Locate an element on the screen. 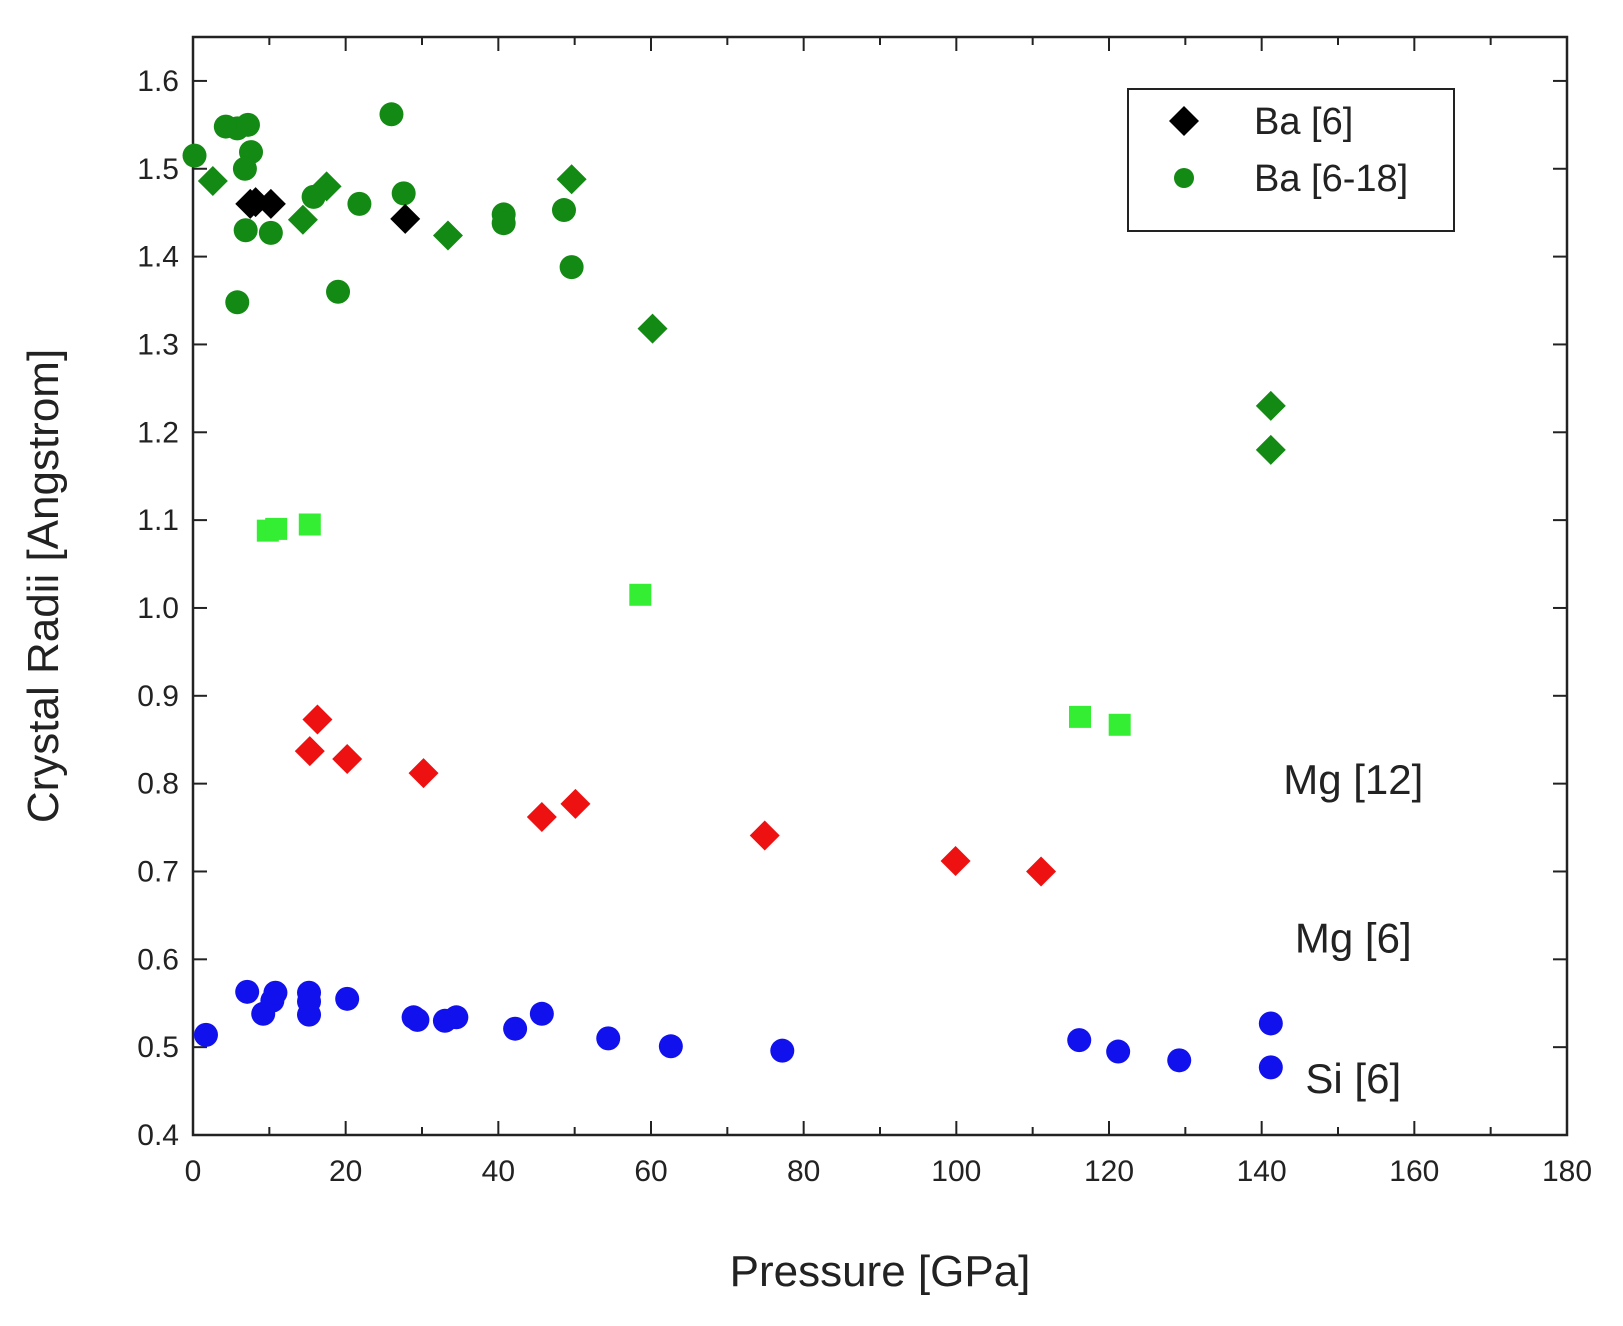 The width and height of the screenshot is (1623, 1326). y-tick-label: 0.5 is located at coordinates (158, 1047).